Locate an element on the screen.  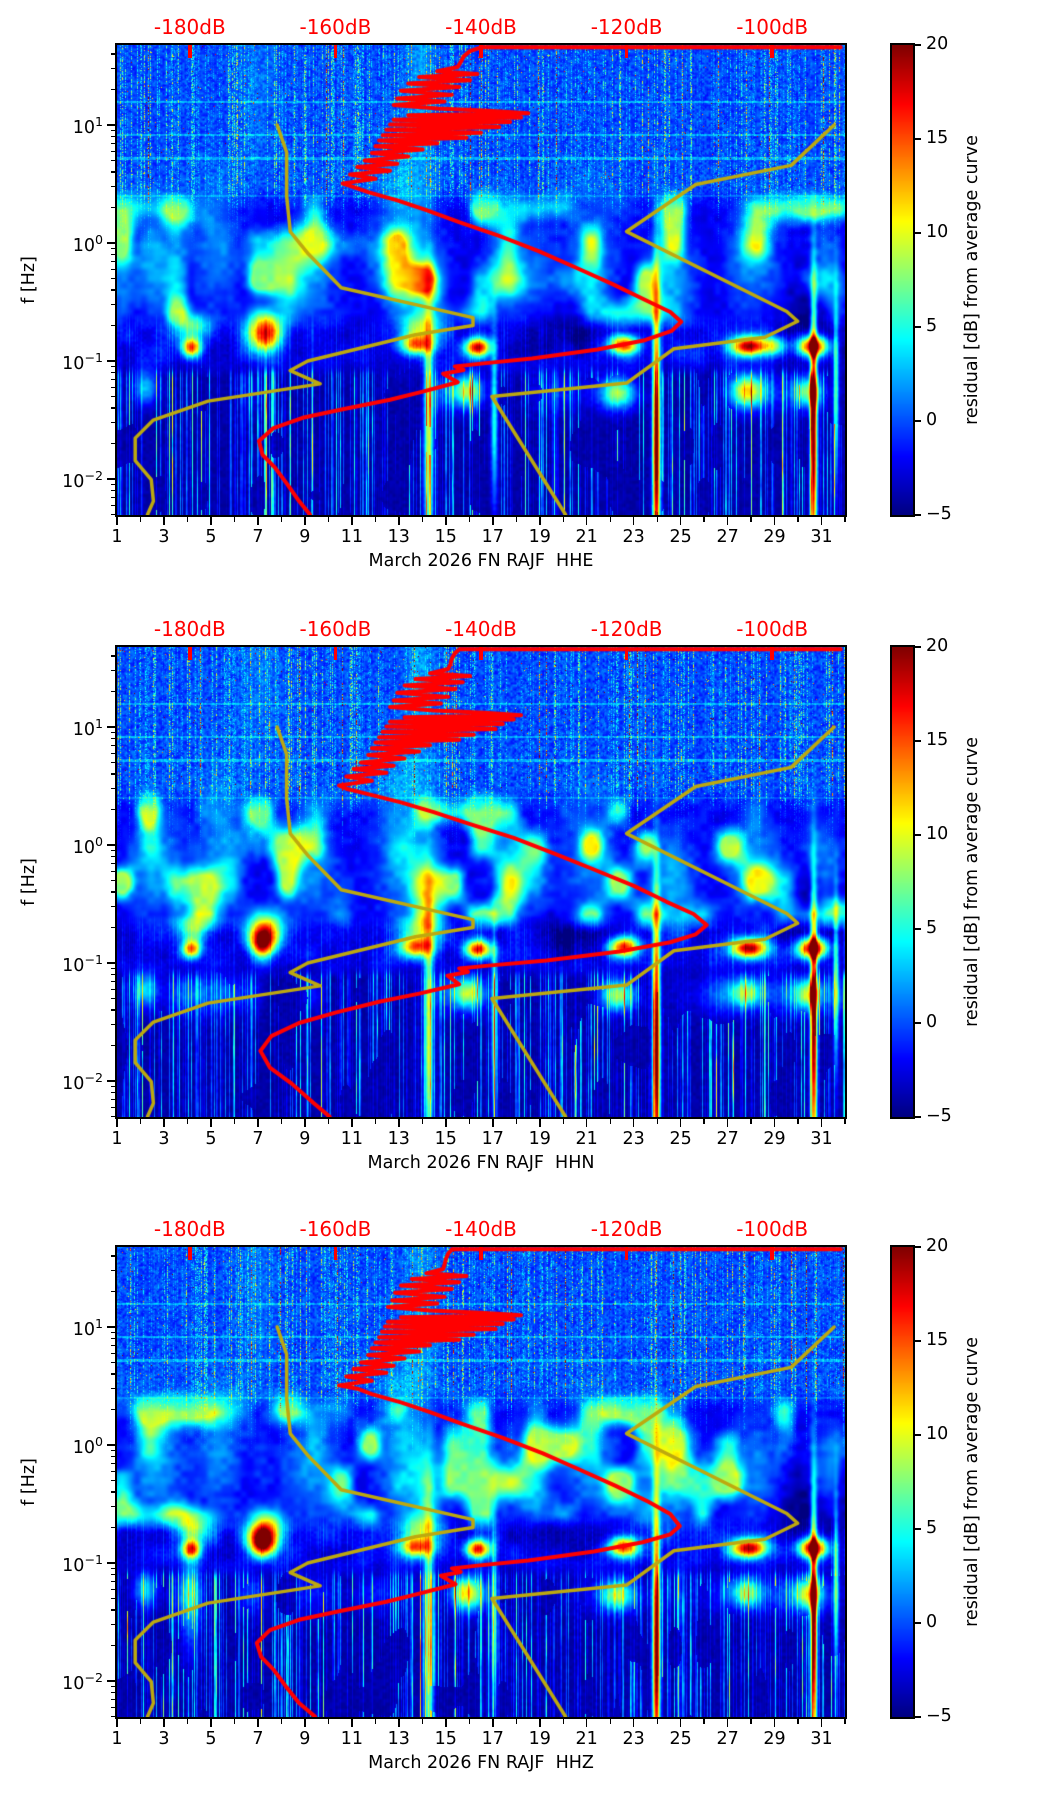
x-axis-label: March 2026 FN RAJF HHE is located at coordinates (481, 561).